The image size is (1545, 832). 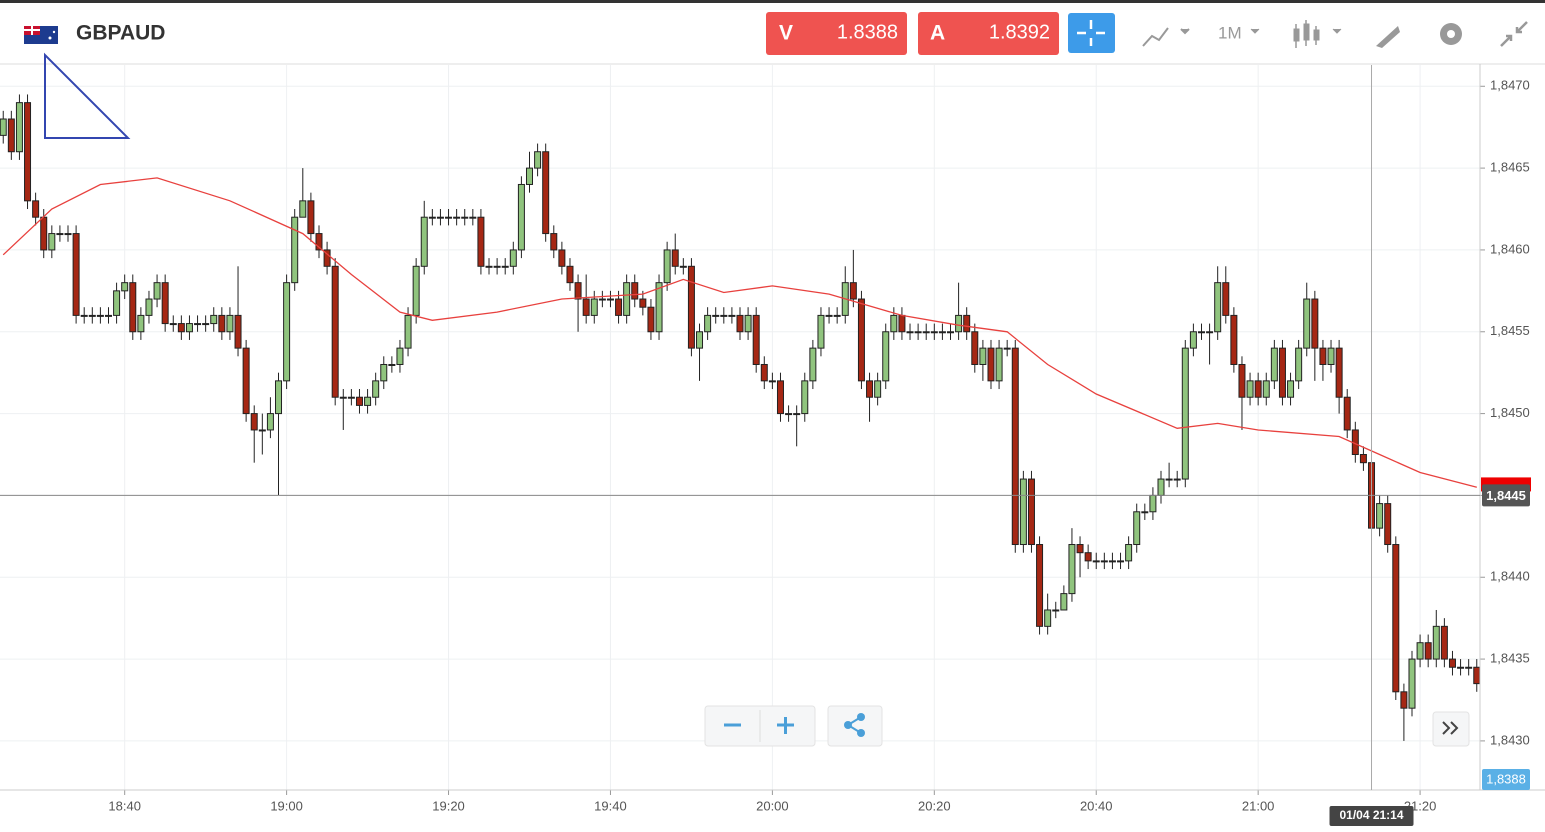 What do you see at coordinates (1230, 32) in the screenshot?
I see `timeframe: 1M` at bounding box center [1230, 32].